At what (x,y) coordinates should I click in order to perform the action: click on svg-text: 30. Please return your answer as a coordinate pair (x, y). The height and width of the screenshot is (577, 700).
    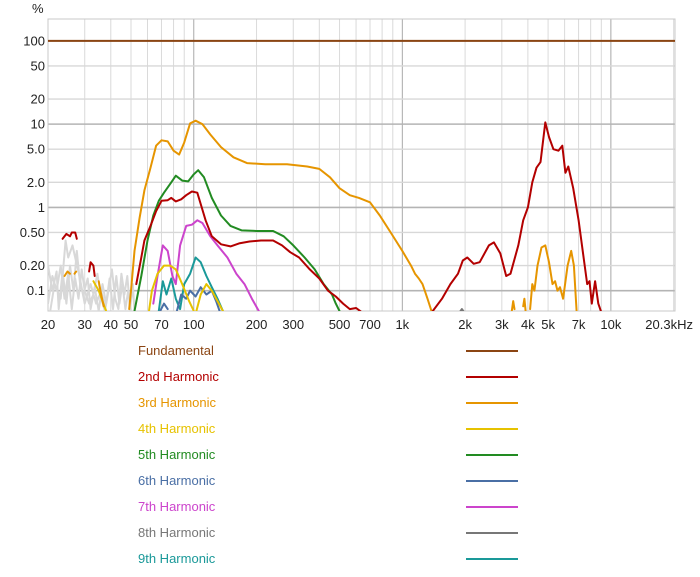
    Looking at the image, I should click on (84, 324).